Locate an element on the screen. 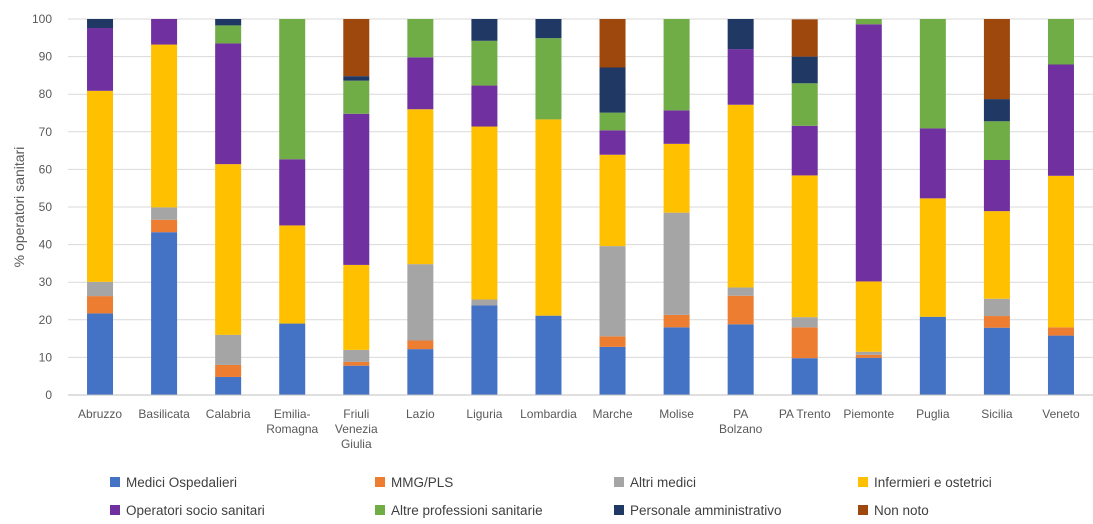  legend-item: Altri medici is located at coordinates (655, 482).